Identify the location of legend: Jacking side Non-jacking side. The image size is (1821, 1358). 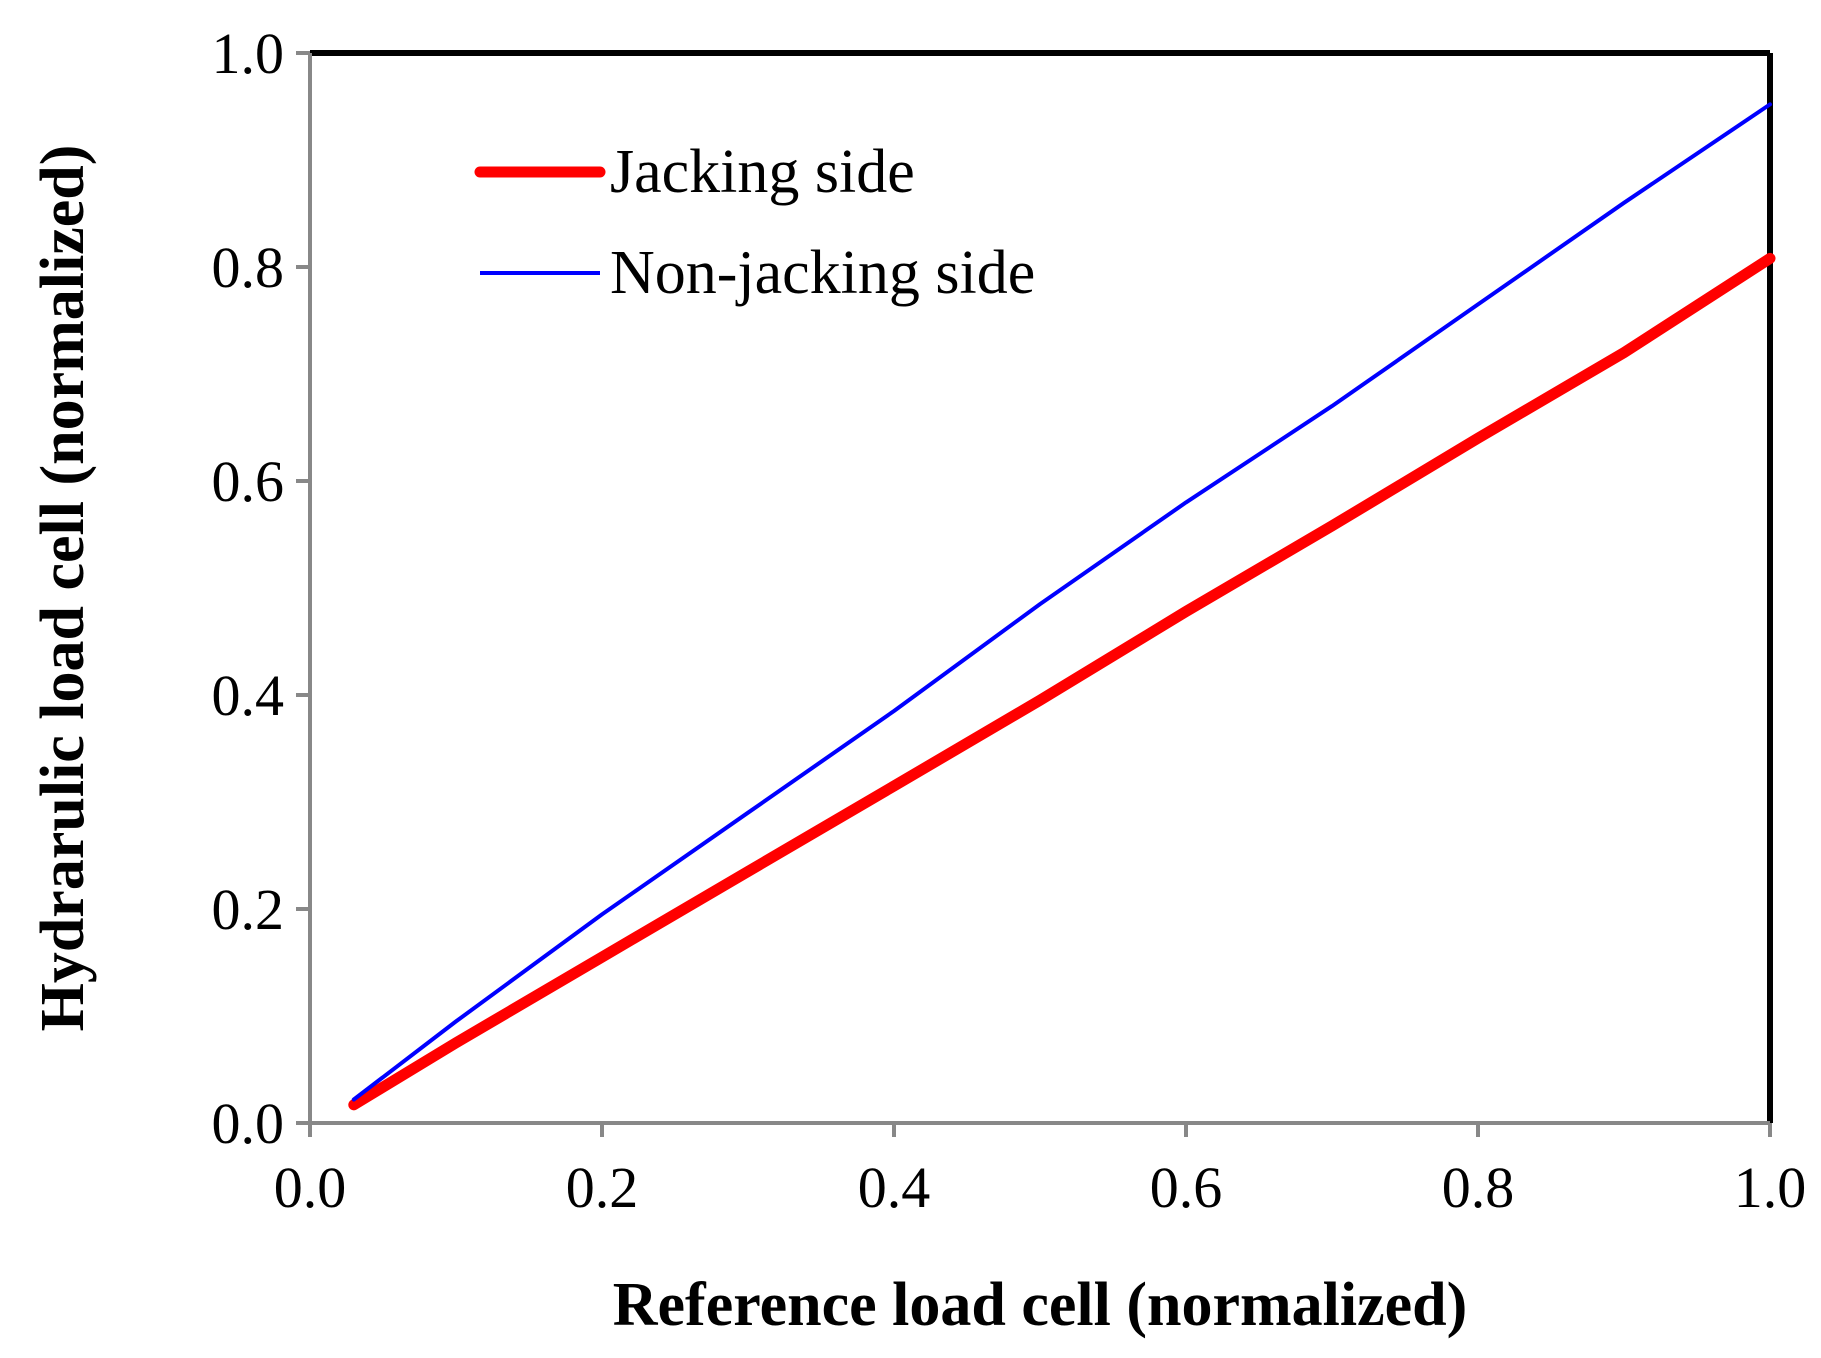
(754, 222).